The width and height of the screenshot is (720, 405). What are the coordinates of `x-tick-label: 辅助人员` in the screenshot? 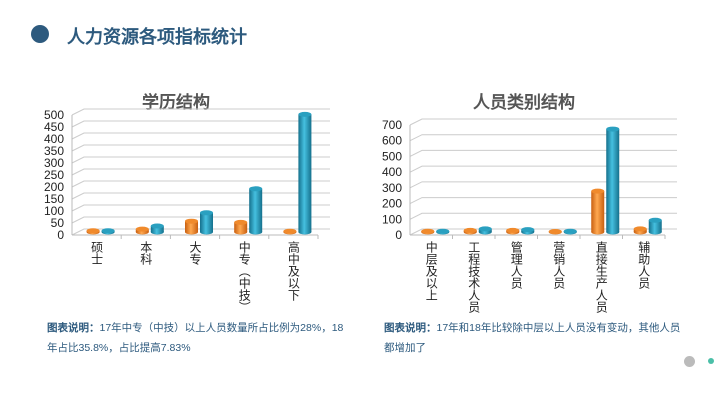 It's located at (643, 265).